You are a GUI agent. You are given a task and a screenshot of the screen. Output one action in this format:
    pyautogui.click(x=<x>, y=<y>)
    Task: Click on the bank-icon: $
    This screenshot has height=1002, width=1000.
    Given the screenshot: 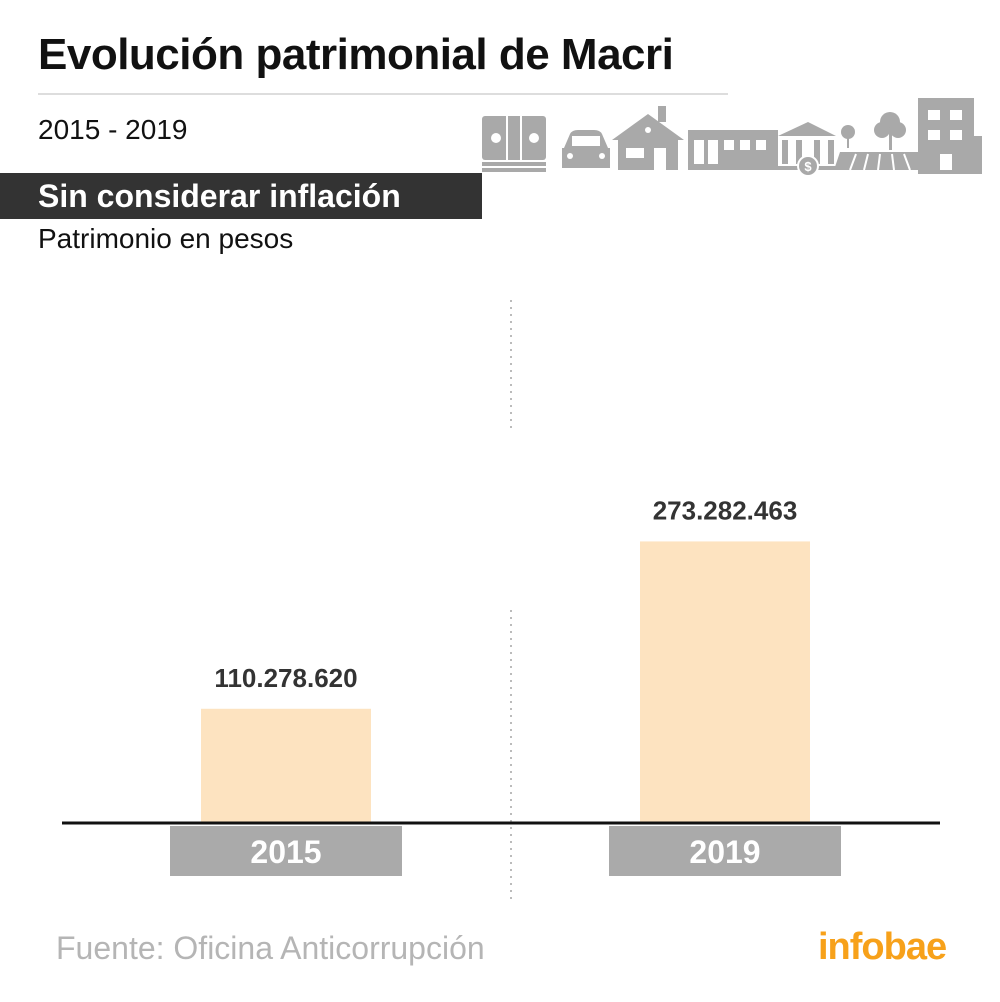 What is the action you would take?
    pyautogui.click(x=807, y=149)
    